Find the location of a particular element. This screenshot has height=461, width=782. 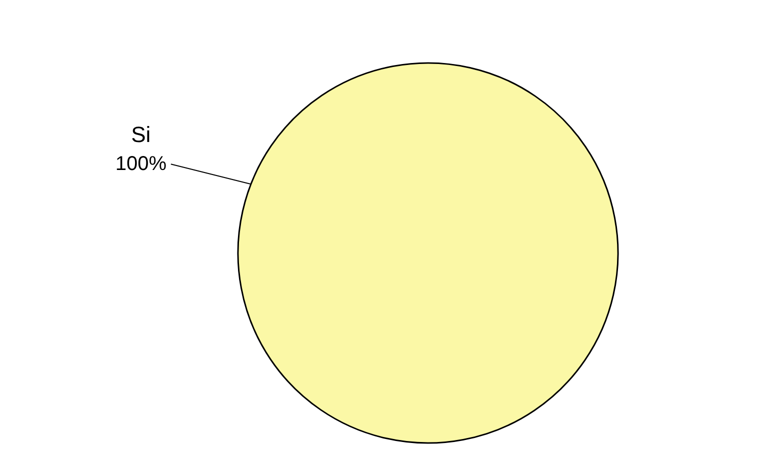

data-label: 100% is located at coordinates (141, 164).